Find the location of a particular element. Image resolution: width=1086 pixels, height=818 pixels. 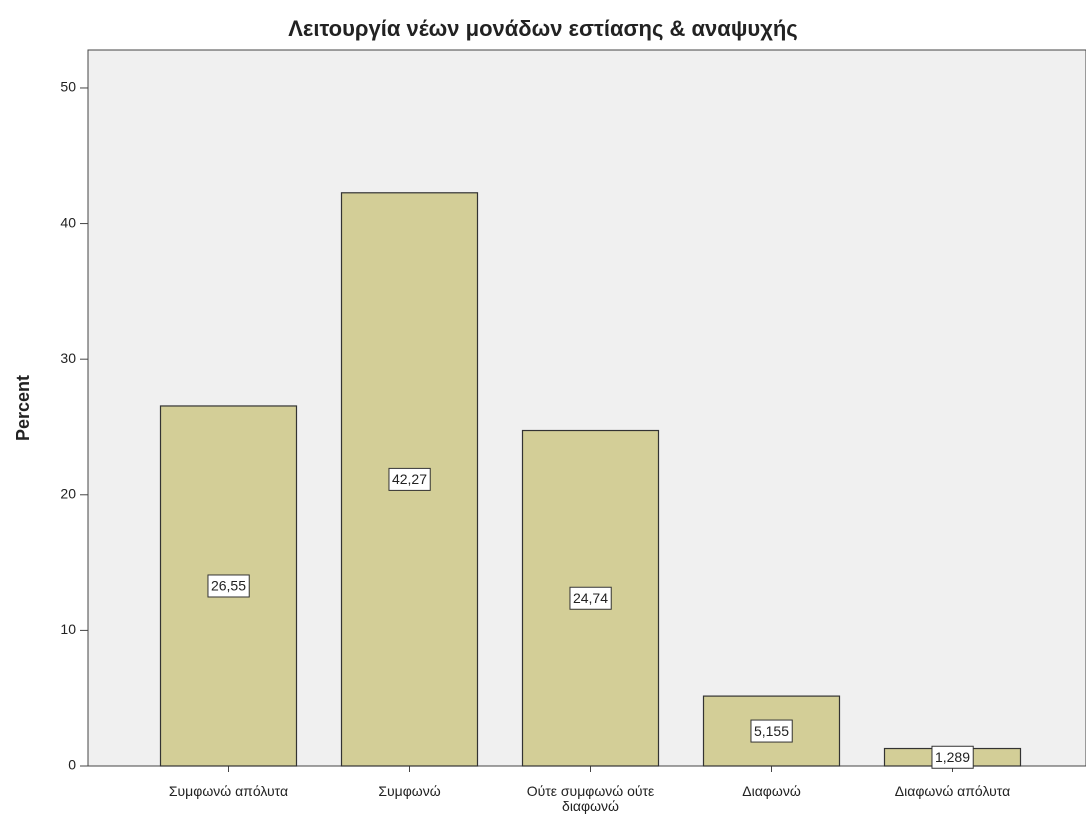

value-label: 24,74 is located at coordinates (590, 598).